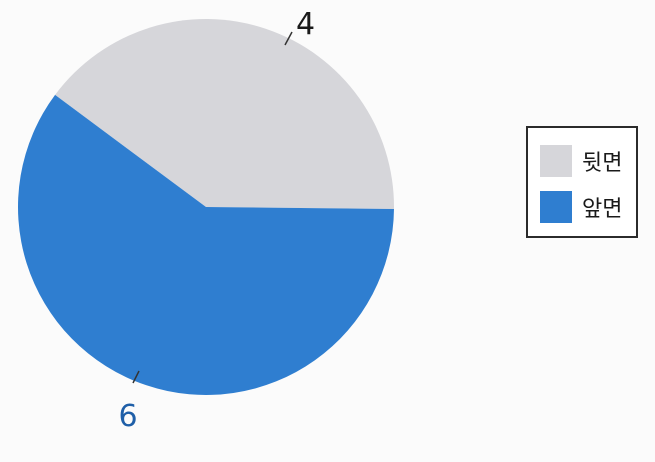  Describe the element at coordinates (288, 38) in the screenshot. I see `leader-line-back` at that location.